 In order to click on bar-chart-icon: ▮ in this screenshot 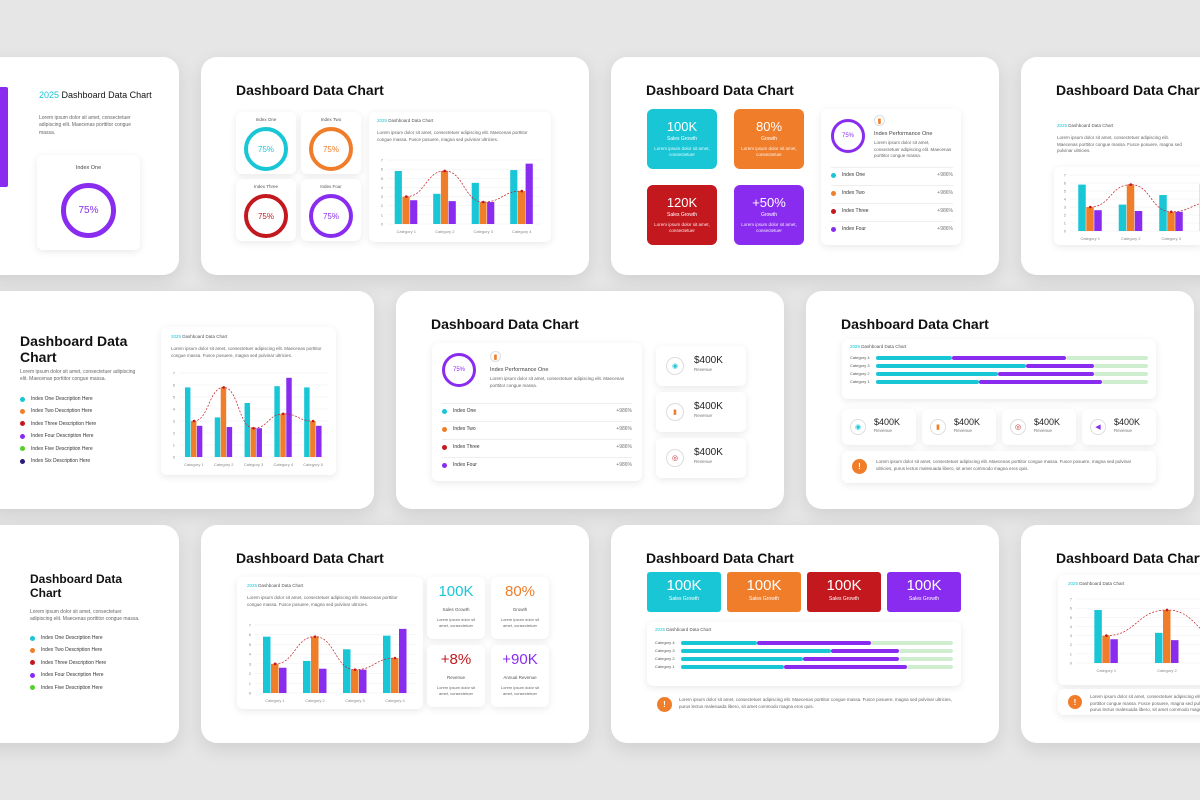, I will do `click(938, 427)`.